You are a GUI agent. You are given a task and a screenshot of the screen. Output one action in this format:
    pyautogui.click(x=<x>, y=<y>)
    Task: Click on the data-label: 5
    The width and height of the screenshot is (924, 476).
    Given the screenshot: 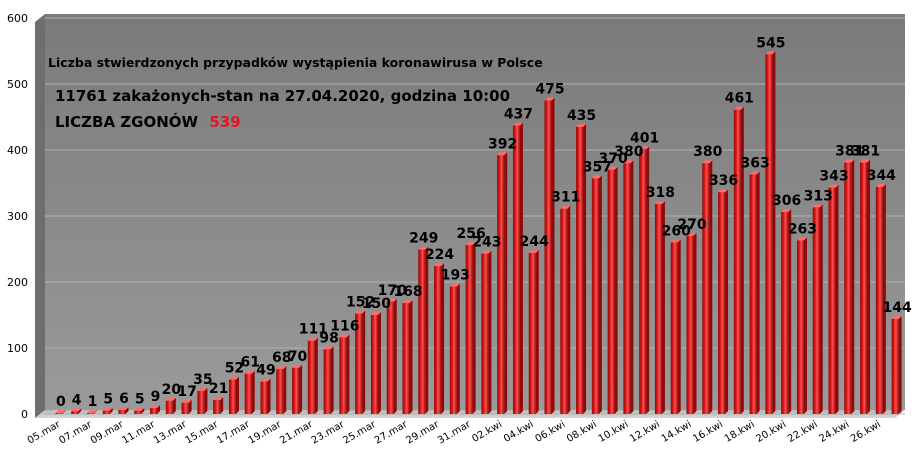 What is the action you would take?
    pyautogui.click(x=140, y=400)
    